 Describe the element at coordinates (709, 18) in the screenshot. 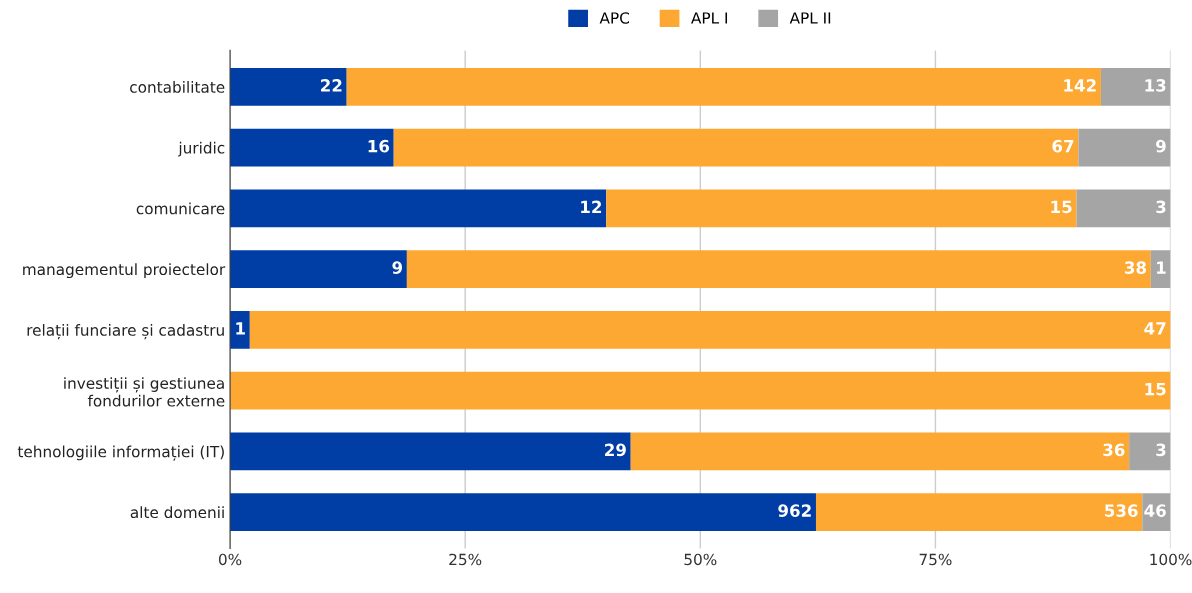

I see `legend-label: APL I` at that location.